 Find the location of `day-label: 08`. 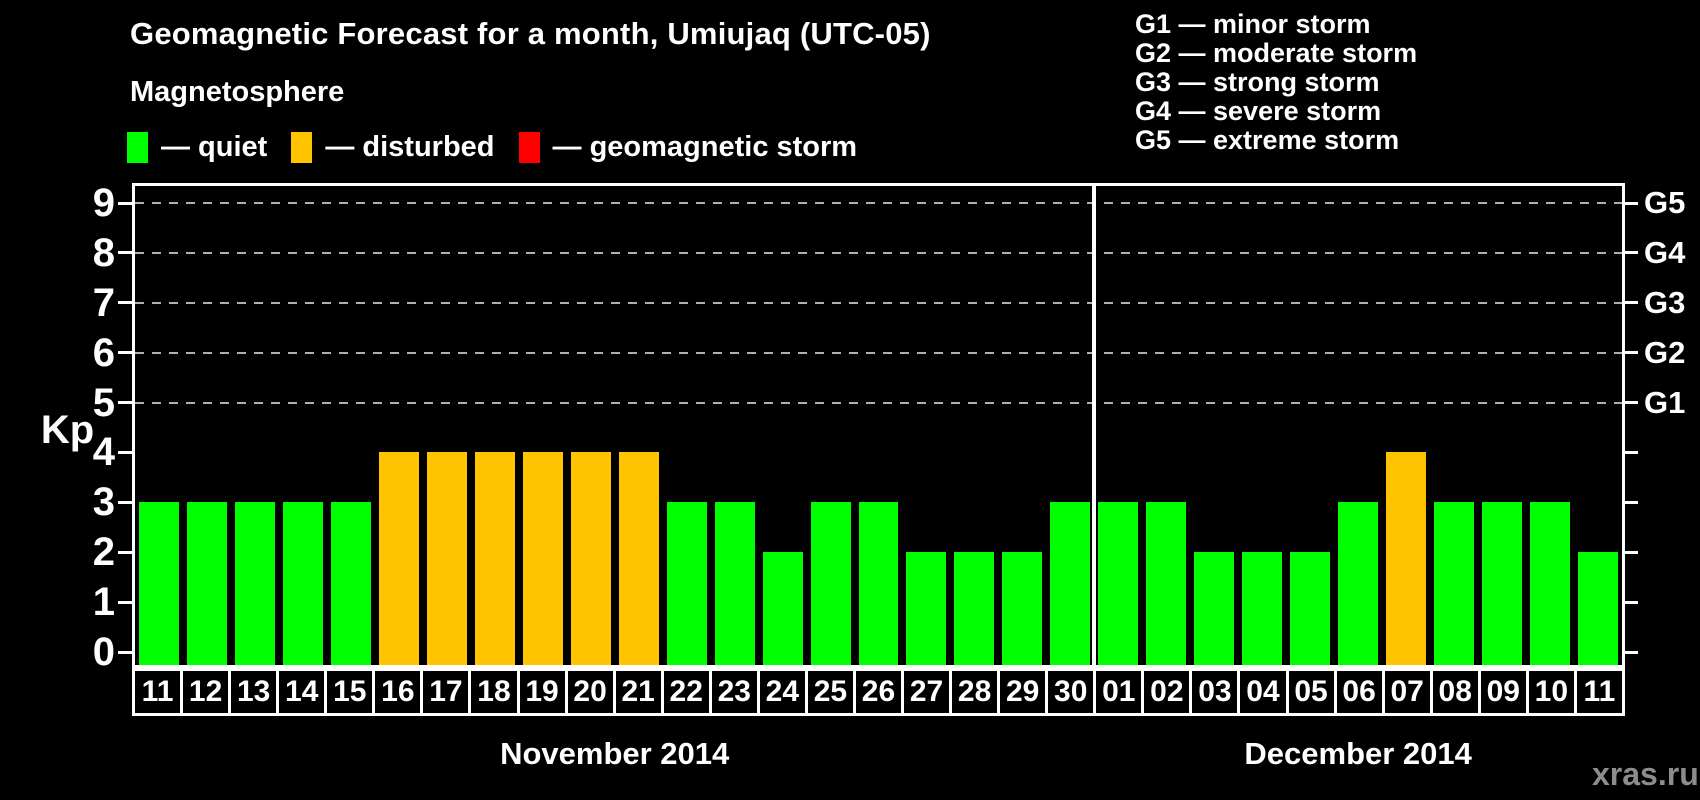

day-label: 08 is located at coordinates (1457, 692).